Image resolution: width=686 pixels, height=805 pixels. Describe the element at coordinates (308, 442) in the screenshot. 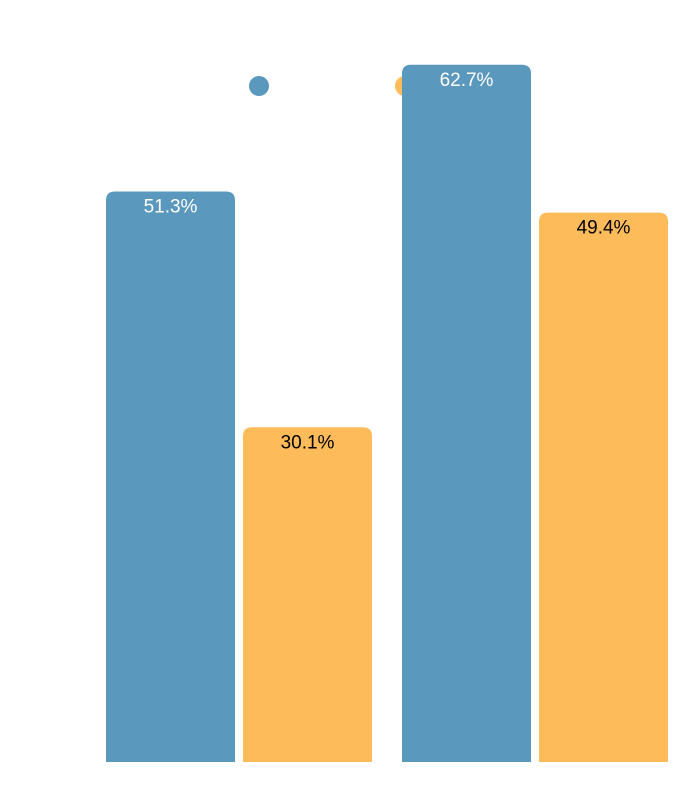

I see `bar-value-label: 30.1%` at that location.